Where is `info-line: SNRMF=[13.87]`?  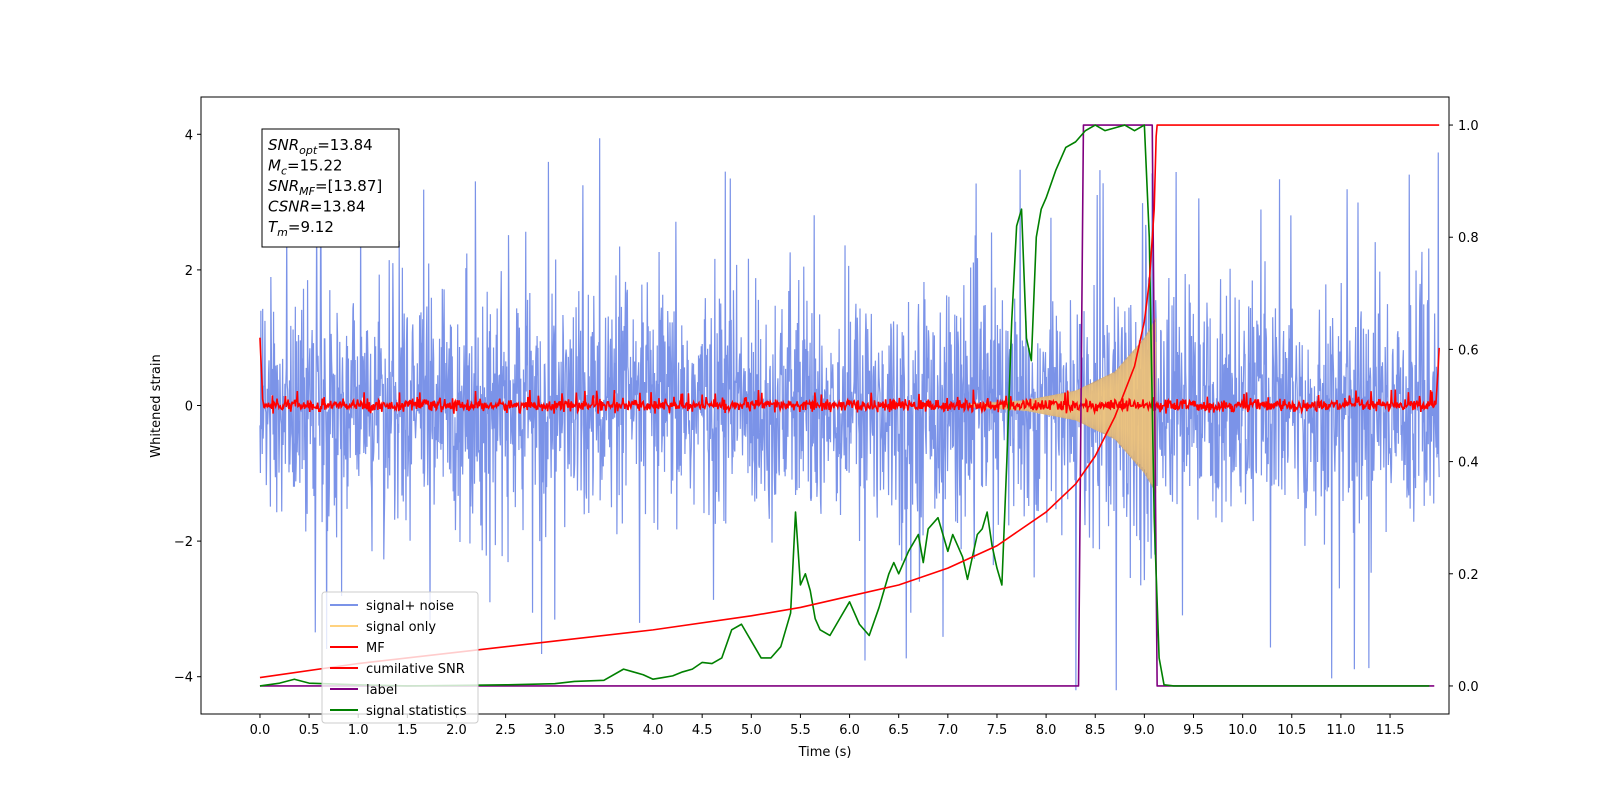
info-line: SNRMF=[13.87] is located at coordinates (325, 187).